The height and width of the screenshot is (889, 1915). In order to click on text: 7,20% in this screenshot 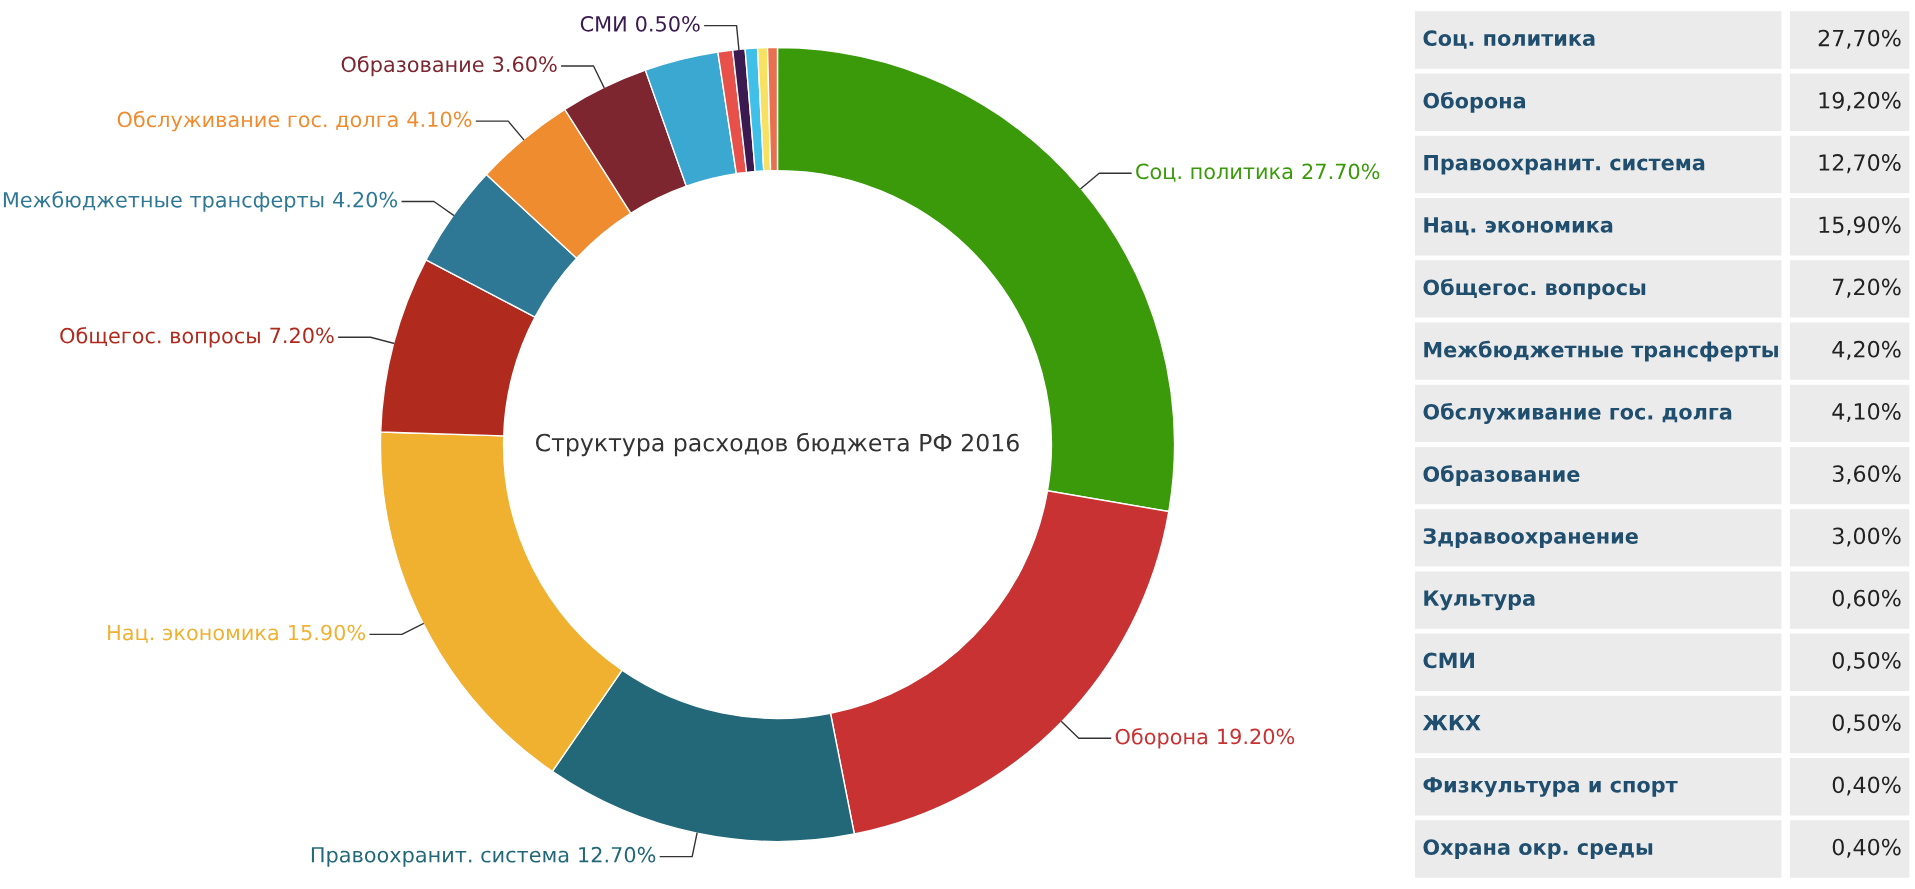, I will do `click(1867, 288)`.